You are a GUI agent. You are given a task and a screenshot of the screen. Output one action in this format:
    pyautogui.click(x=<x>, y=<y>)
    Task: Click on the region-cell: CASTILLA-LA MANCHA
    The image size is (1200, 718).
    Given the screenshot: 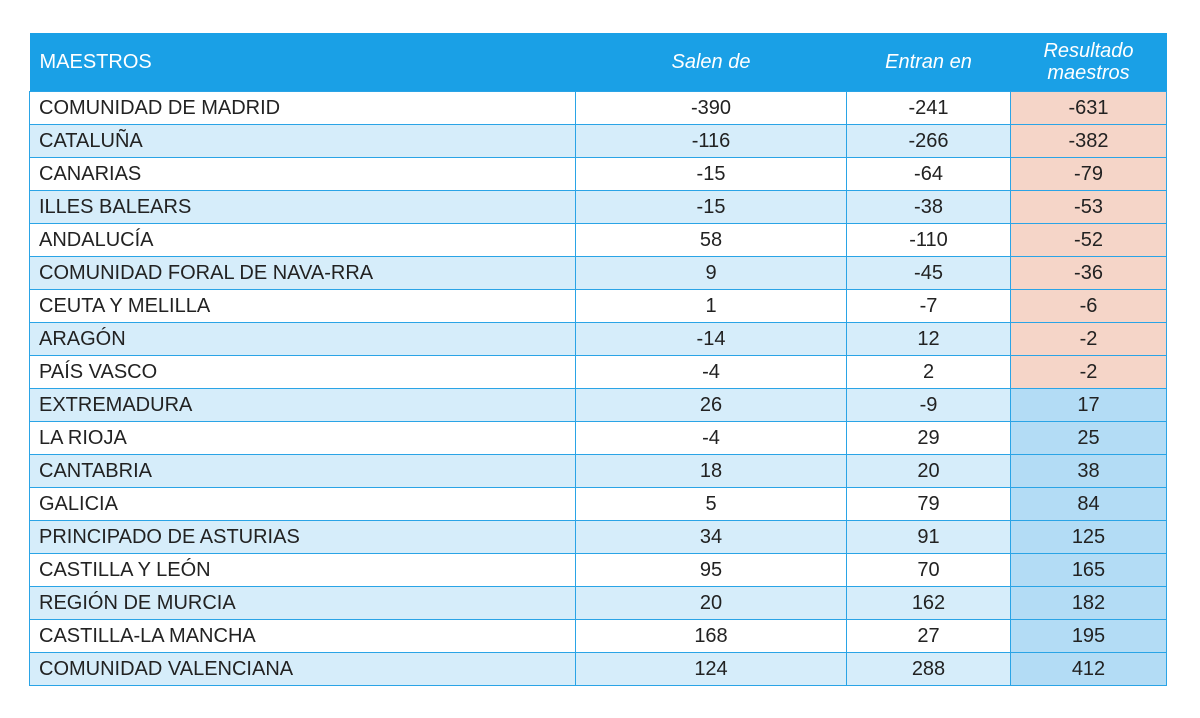 What is the action you would take?
    pyautogui.click(x=302, y=636)
    